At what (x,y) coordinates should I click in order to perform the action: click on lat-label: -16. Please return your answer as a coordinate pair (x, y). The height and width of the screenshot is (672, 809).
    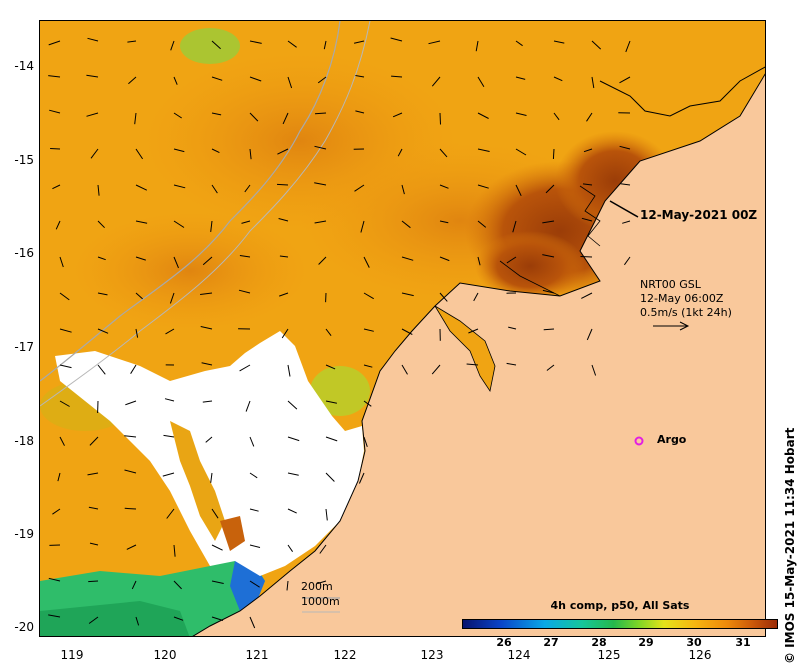
    Looking at the image, I should click on (24, 253).